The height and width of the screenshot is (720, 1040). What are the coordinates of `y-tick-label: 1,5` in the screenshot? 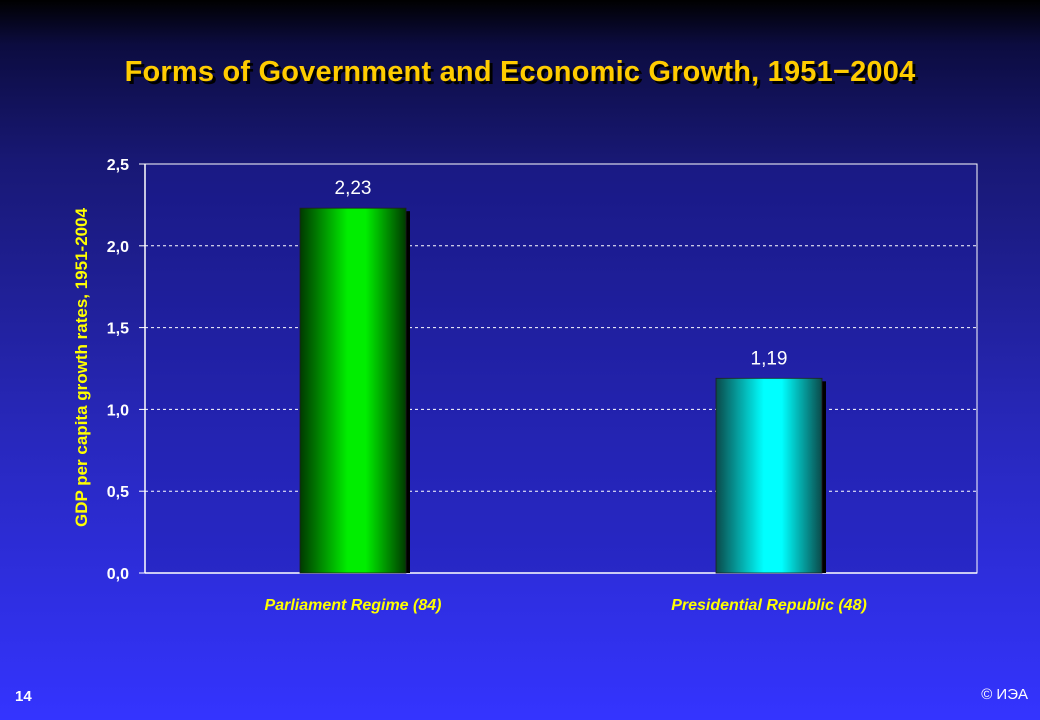 It's located at (118, 329).